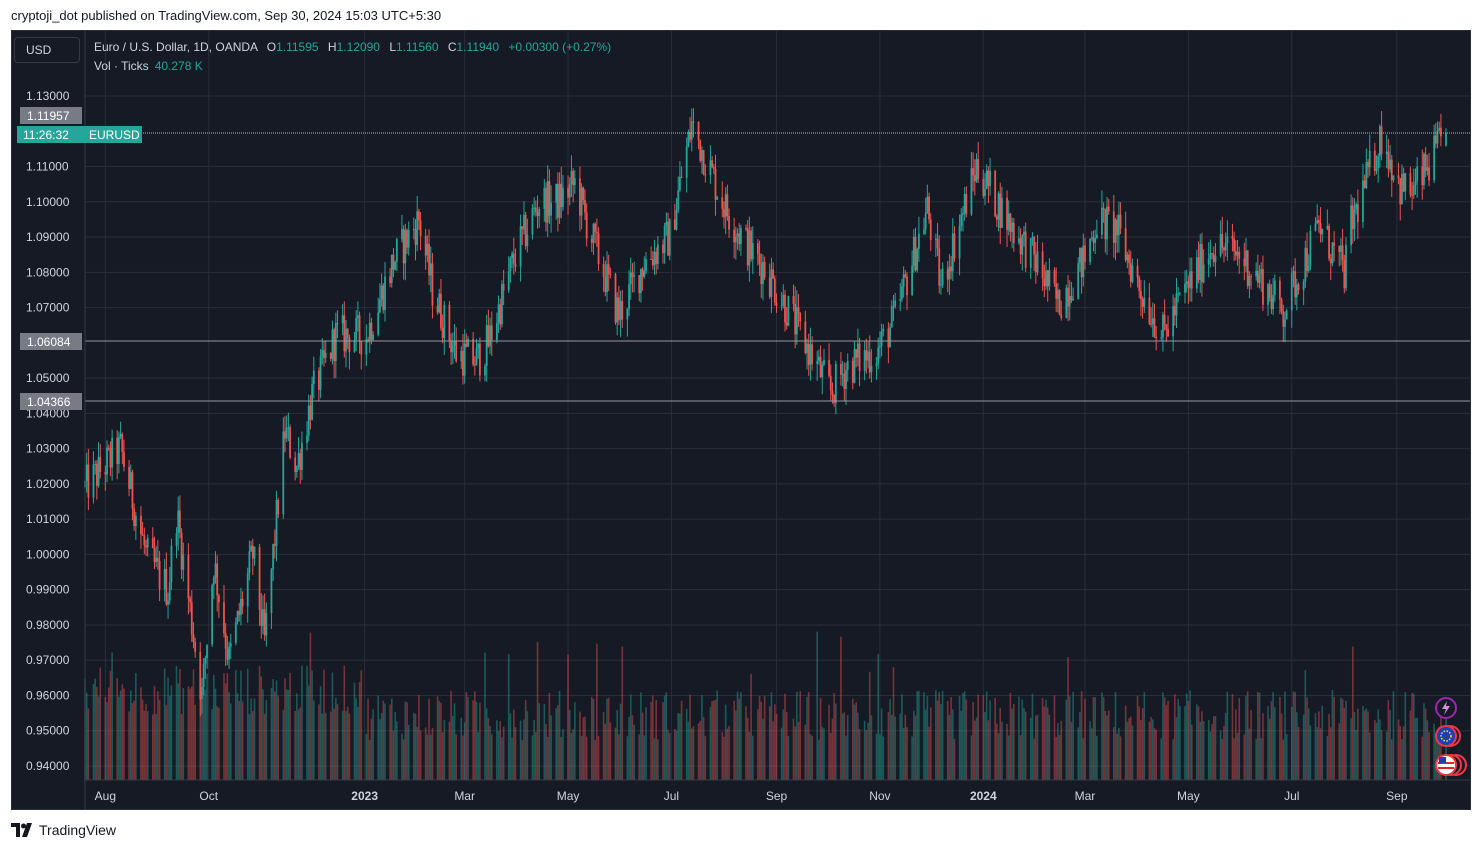 The width and height of the screenshot is (1482, 850). What do you see at coordinates (176, 47) in the screenshot?
I see `symbol-title: Euro / U.S. Dollar, 1D, OANDA` at bounding box center [176, 47].